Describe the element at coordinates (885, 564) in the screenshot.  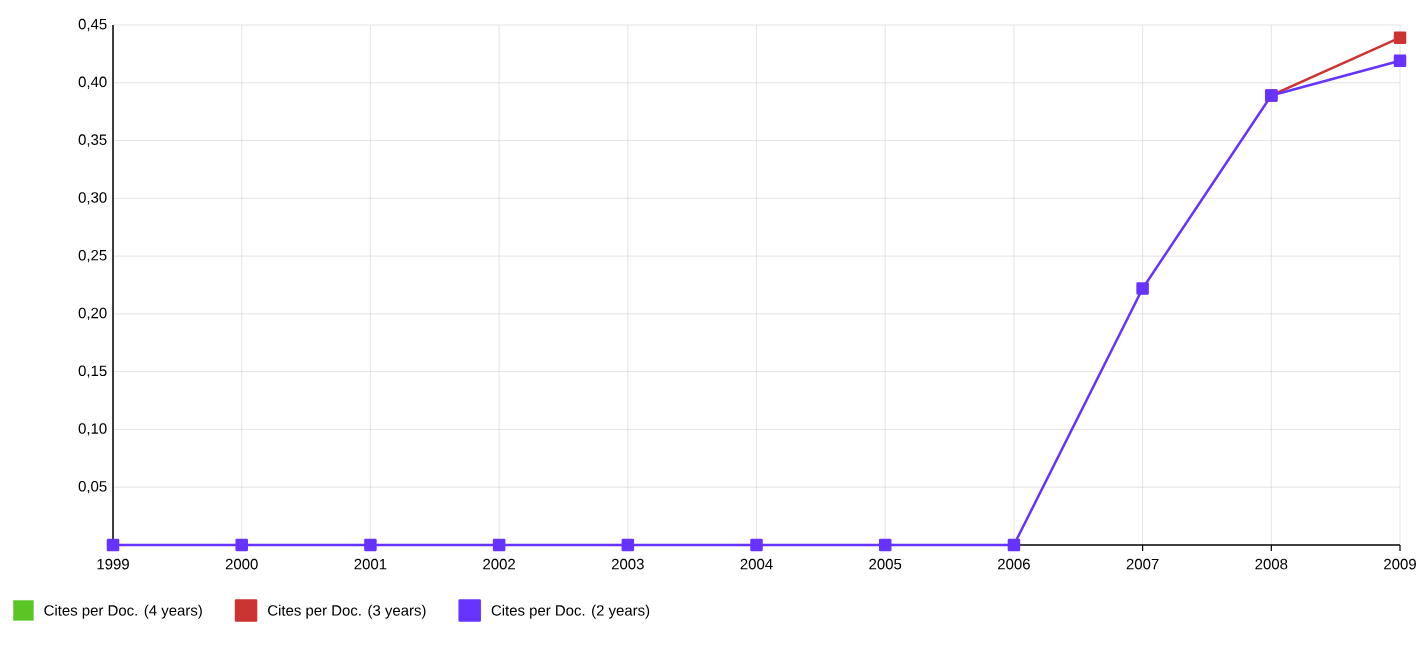
I see `x-tick-label: 2005` at that location.